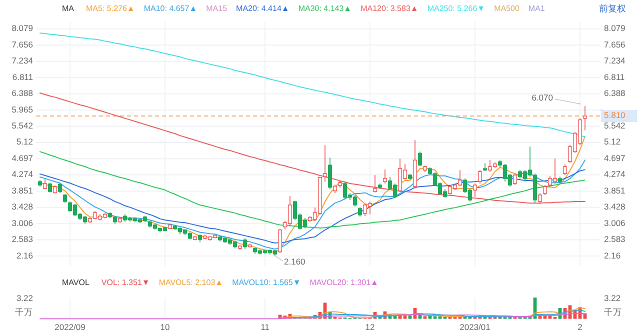  Describe the element at coordinates (325, 9) in the screenshot. I see `text: MA30: 4.143▲` at that location.